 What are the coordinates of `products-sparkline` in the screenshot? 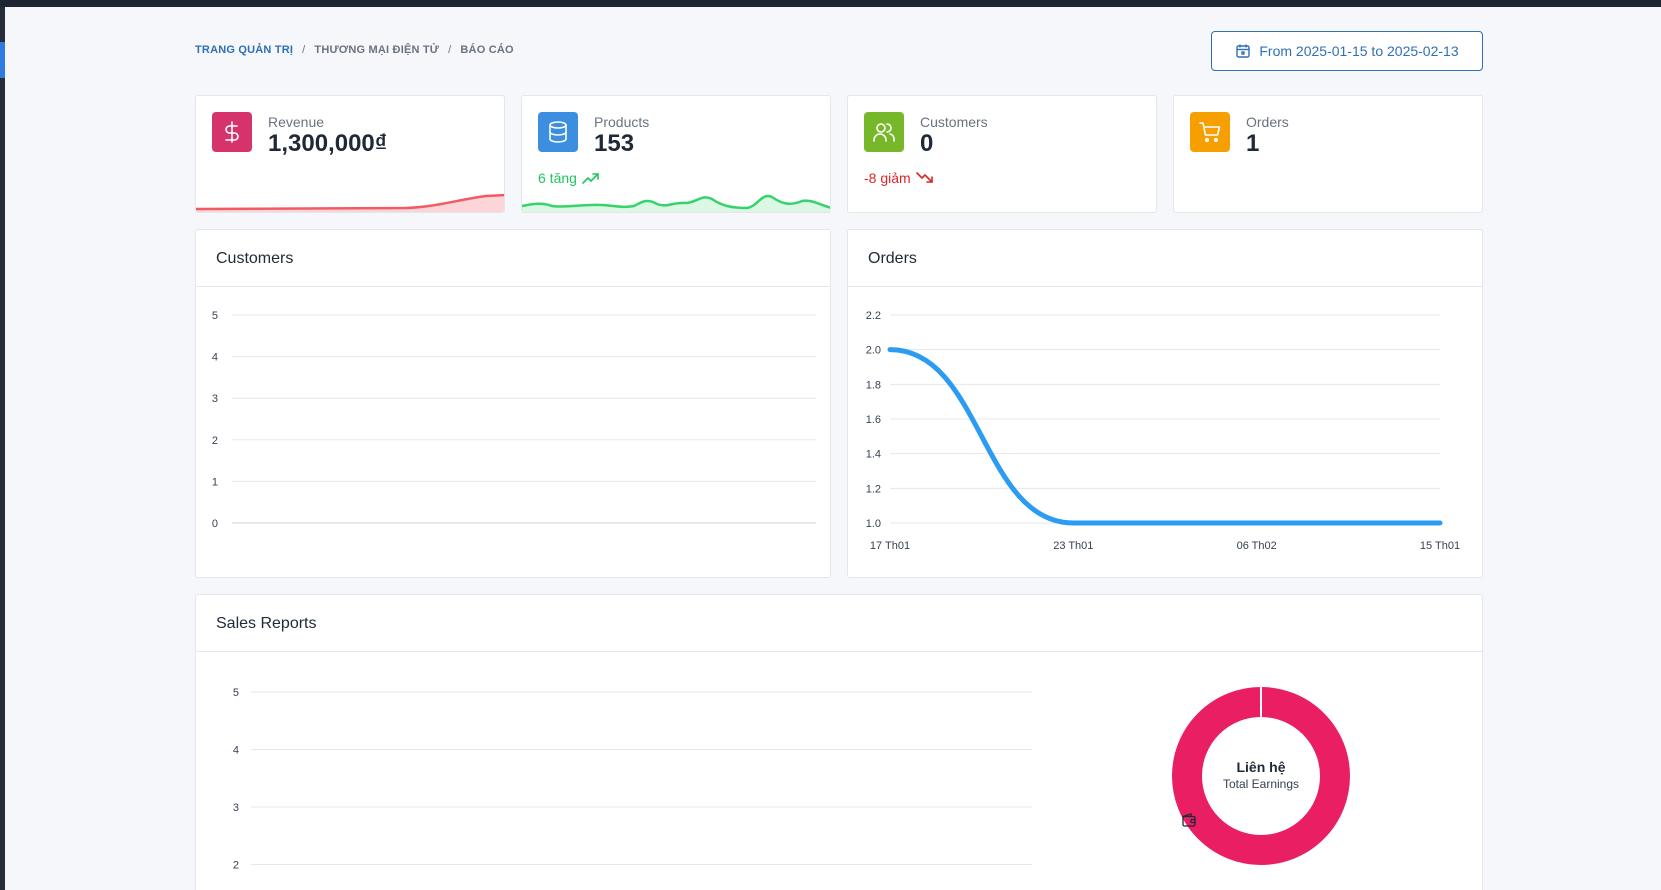 It's located at (676, 203).